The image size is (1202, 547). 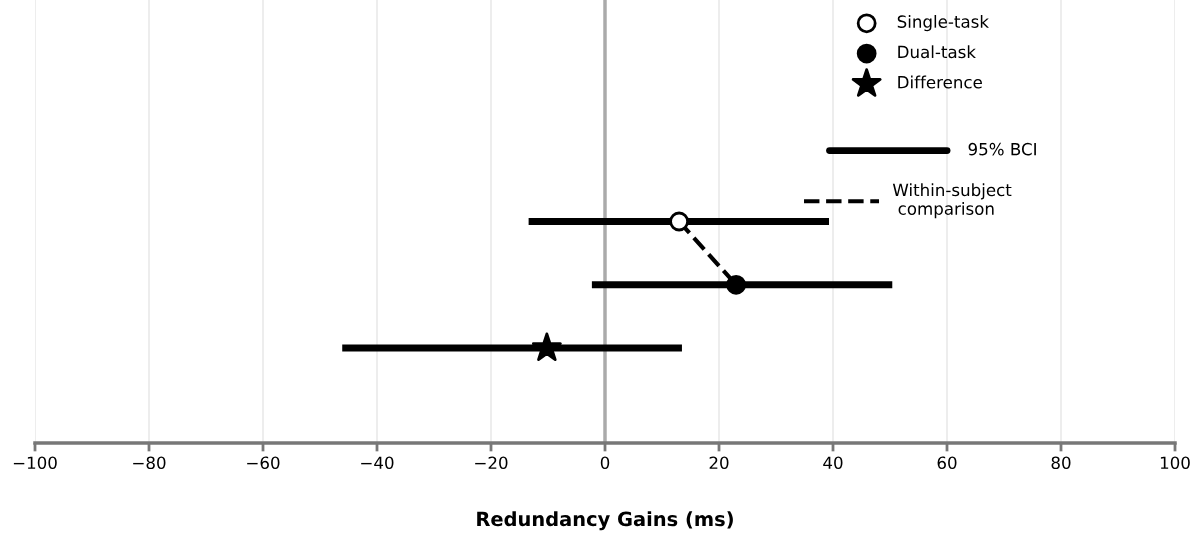 What do you see at coordinates (833, 463) in the screenshot?
I see `x-tick-label: 40` at bounding box center [833, 463].